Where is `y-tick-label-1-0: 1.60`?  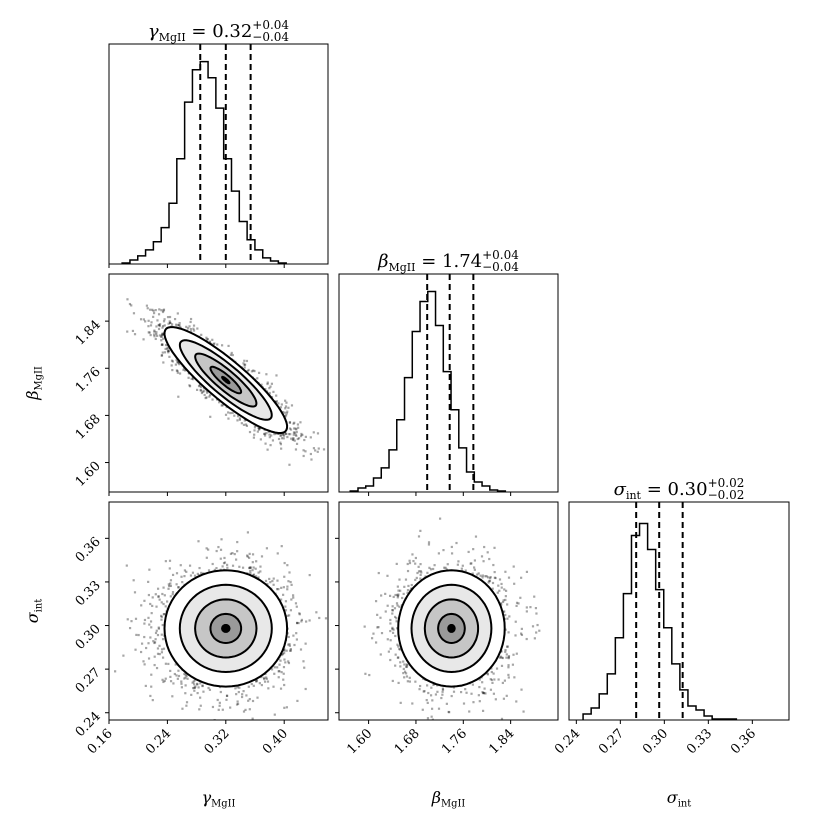
y-tick-label-1-0: 1.60 is located at coordinates (88, 474).